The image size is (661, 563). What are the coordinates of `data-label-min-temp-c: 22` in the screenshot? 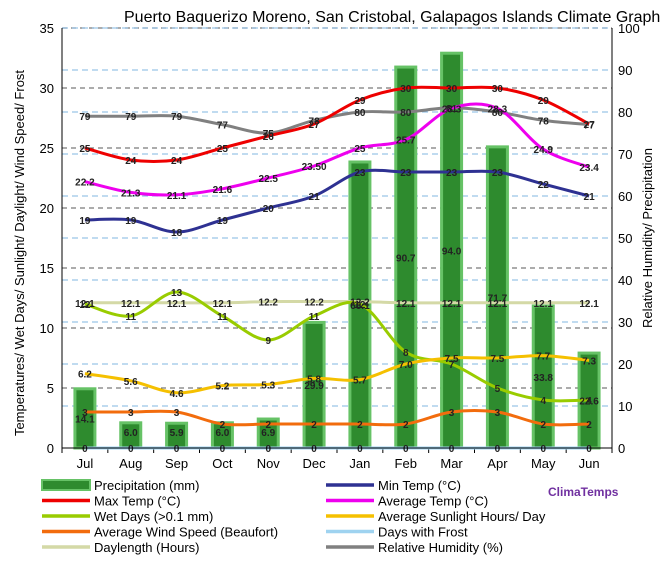 It's located at (544, 185).